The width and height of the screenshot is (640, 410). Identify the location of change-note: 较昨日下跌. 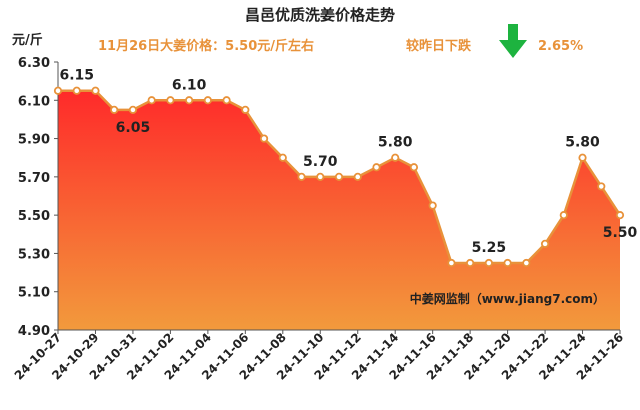
(439, 46).